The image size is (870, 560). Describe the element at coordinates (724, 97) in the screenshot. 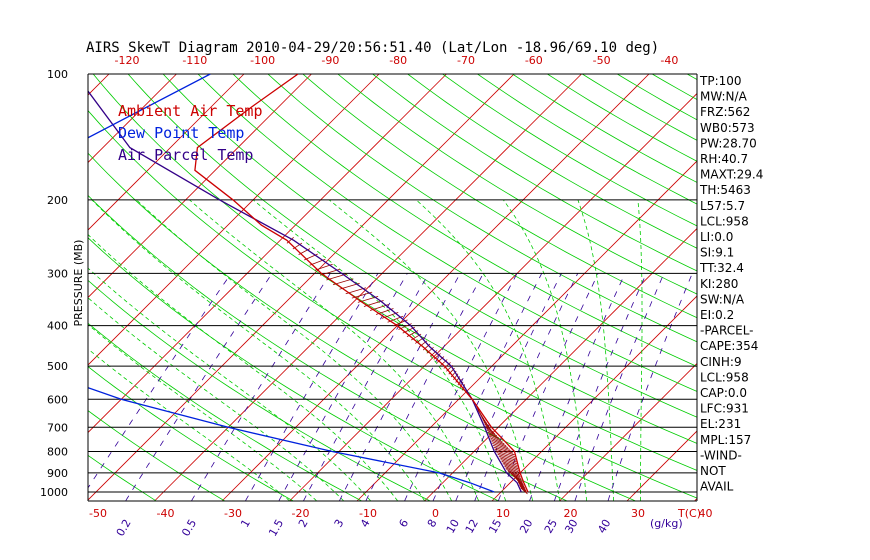

I see `index-entry: MW:N/A` at that location.